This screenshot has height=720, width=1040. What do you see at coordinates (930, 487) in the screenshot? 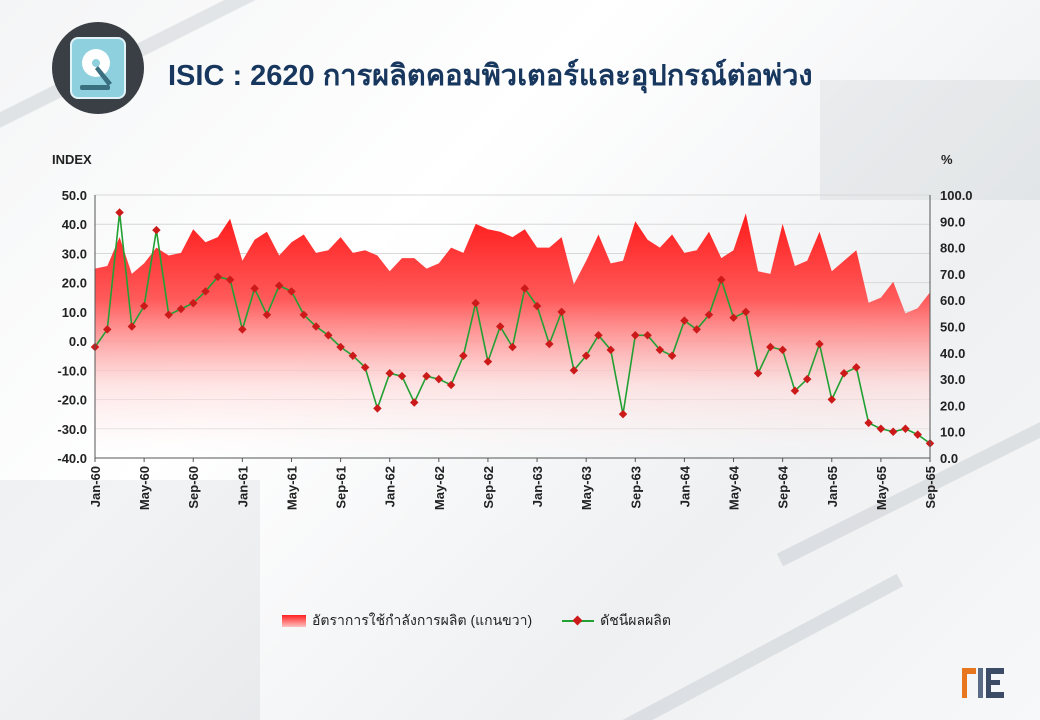
I see `x-tick-label: Sep-65` at bounding box center [930, 487].